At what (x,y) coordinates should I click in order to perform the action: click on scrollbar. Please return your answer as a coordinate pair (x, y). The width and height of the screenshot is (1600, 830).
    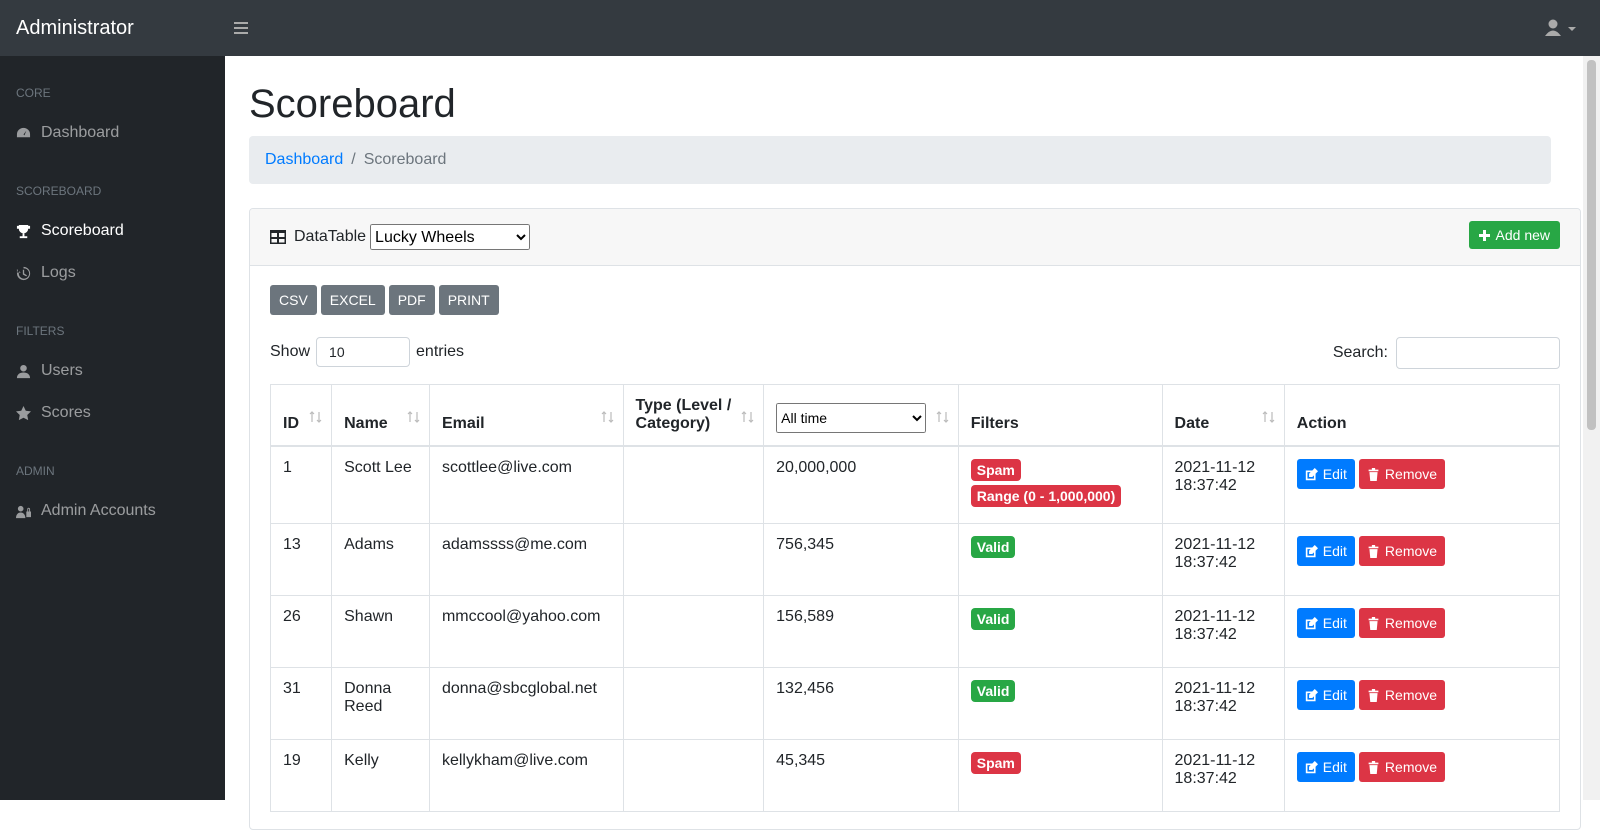
    Looking at the image, I should click on (1591, 428).